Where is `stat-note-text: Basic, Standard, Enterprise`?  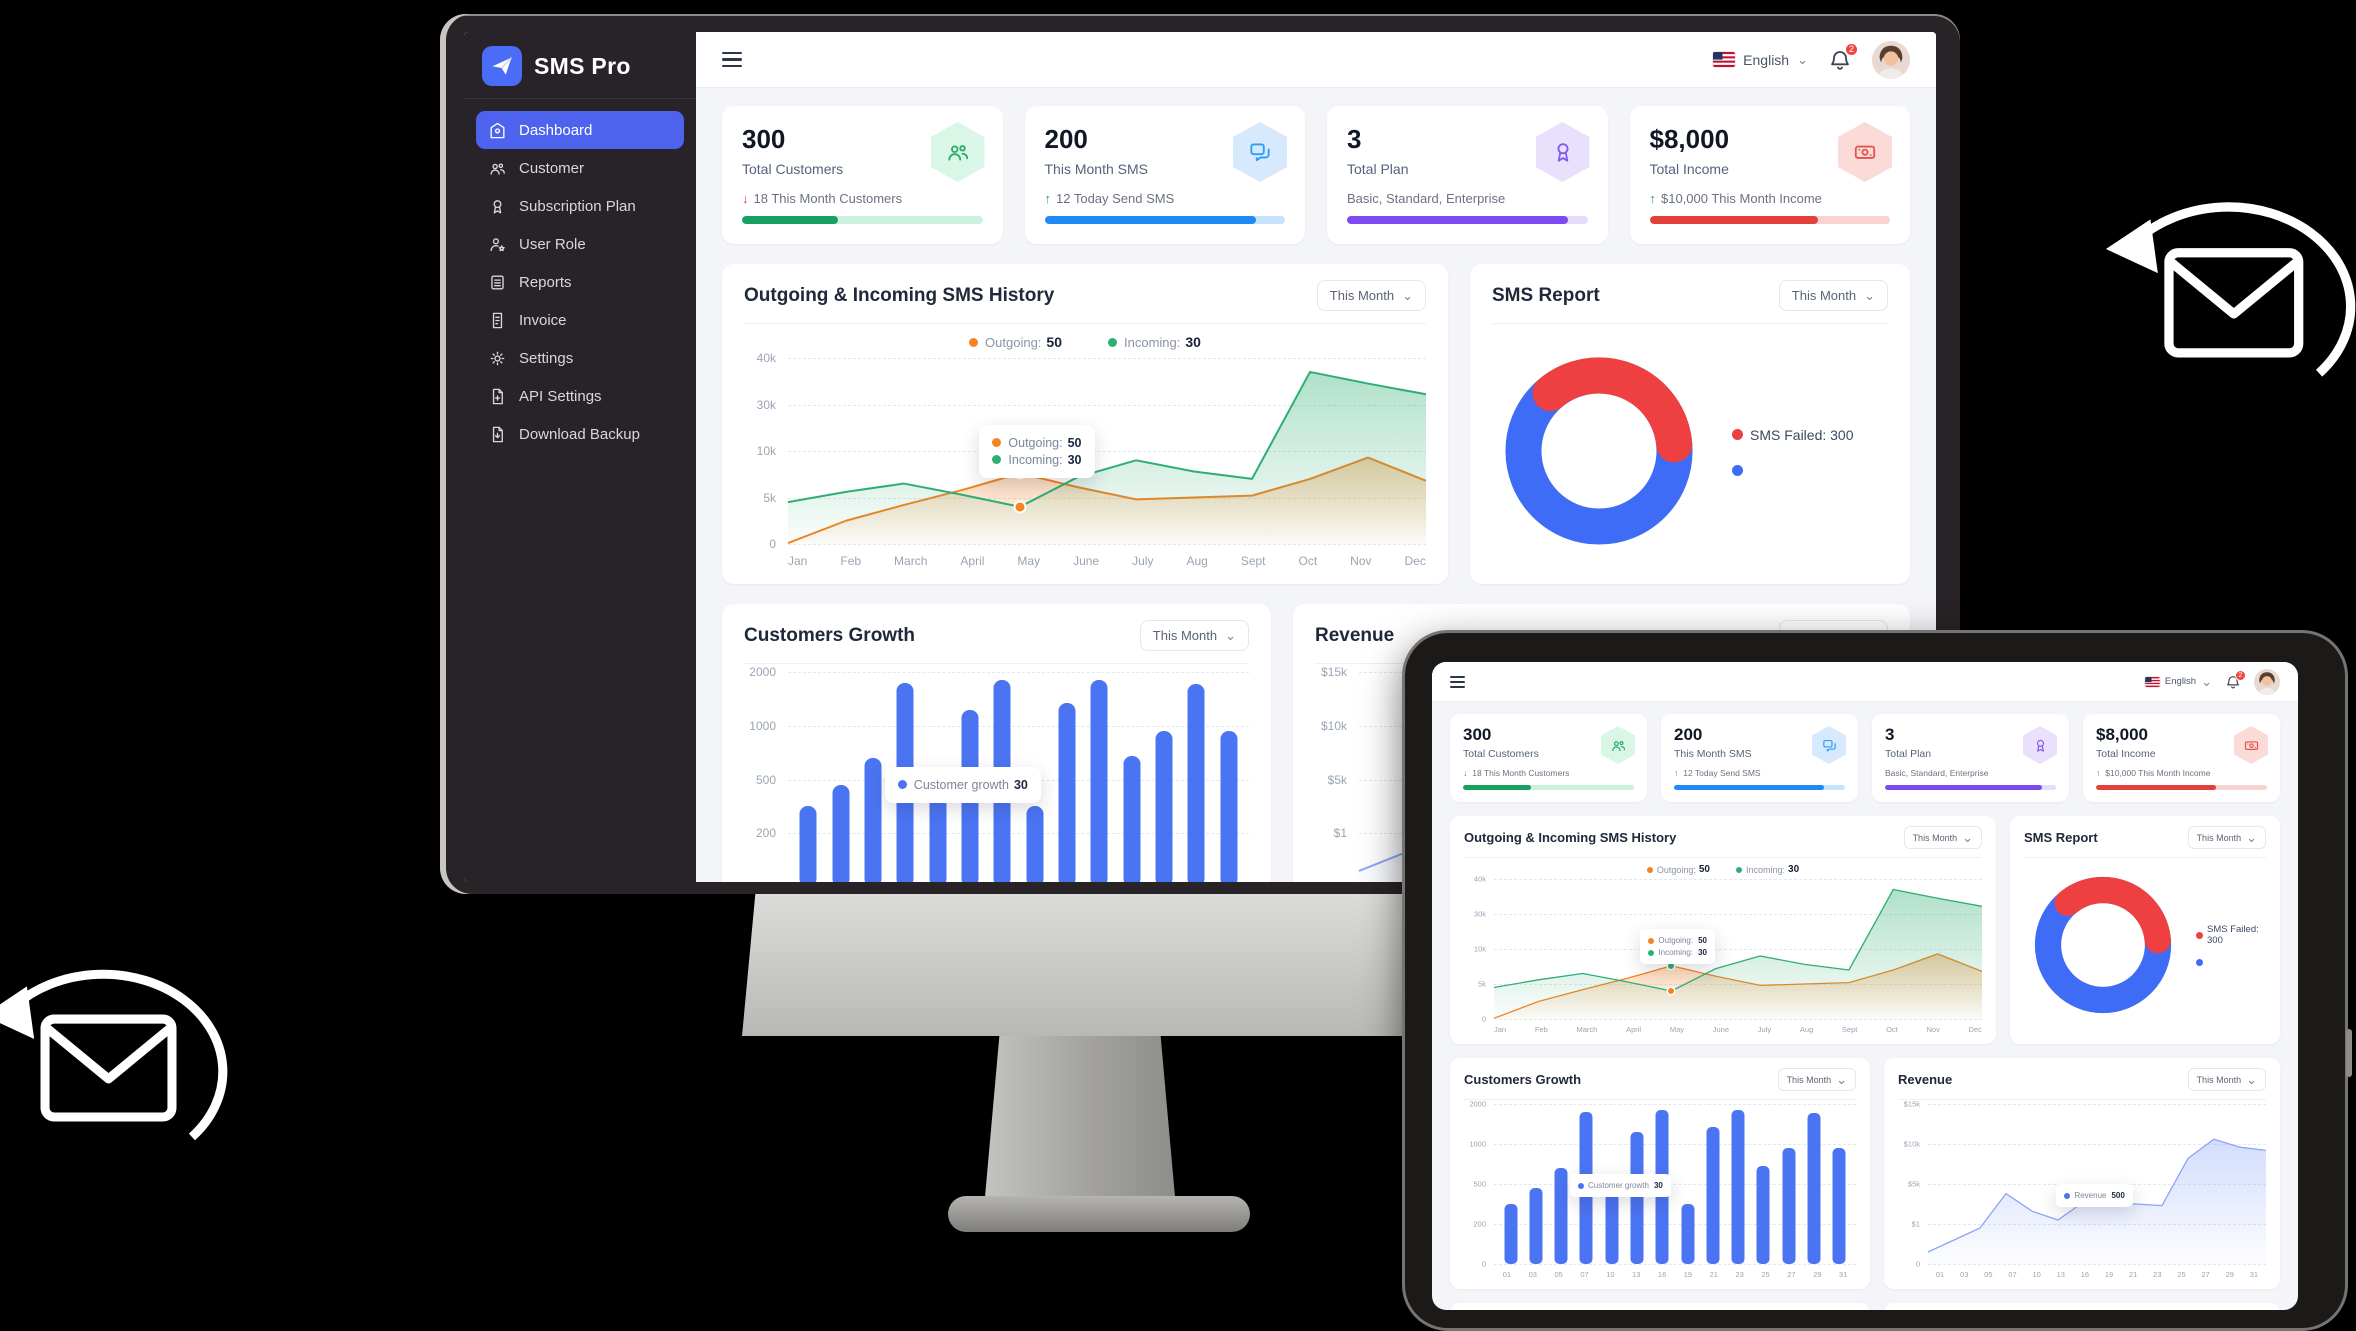
stat-note-text: Basic, Standard, Enterprise is located at coordinates (1426, 198).